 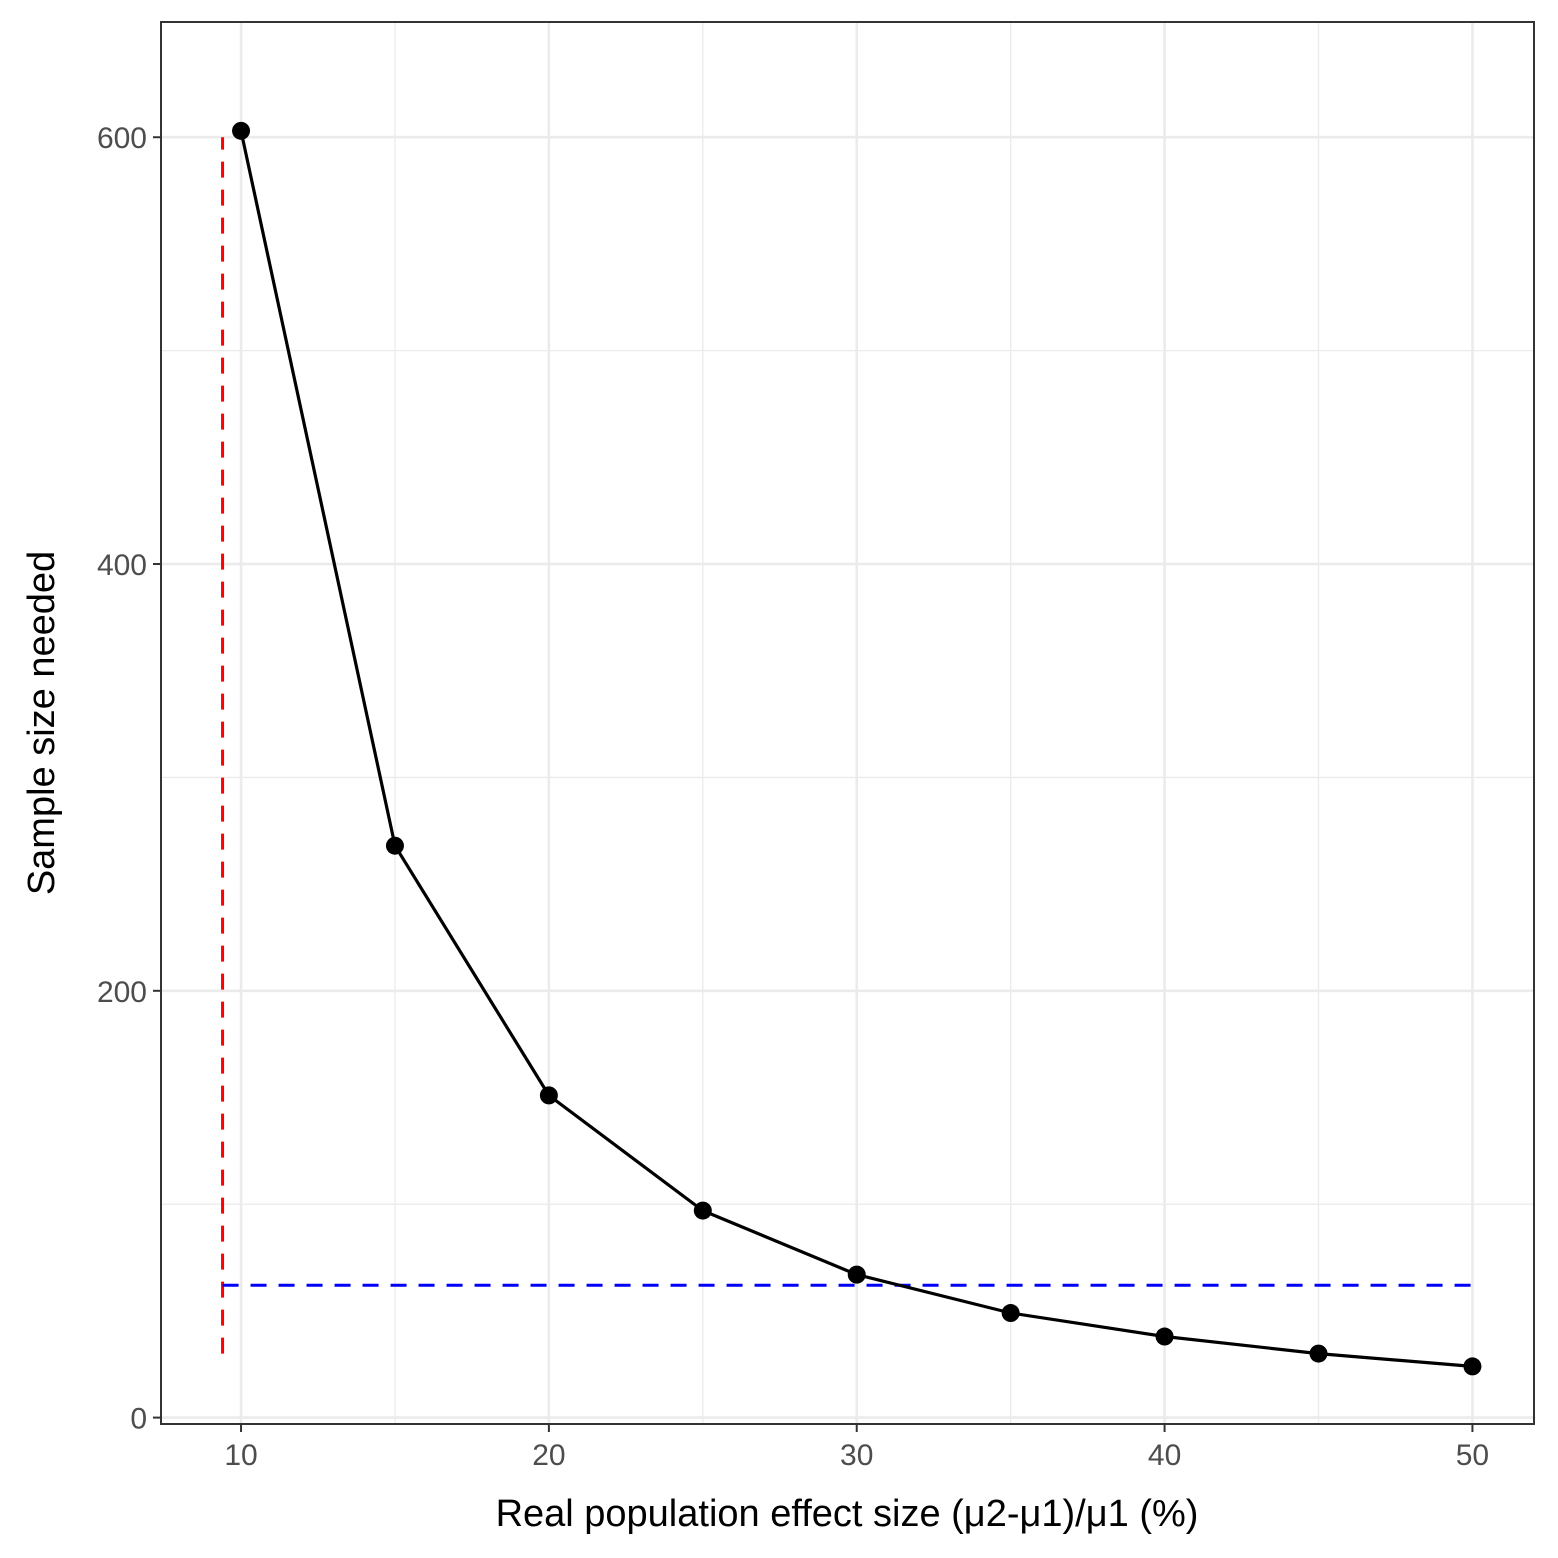 What do you see at coordinates (1164, 1455) in the screenshot?
I see `x-tick-label: 40` at bounding box center [1164, 1455].